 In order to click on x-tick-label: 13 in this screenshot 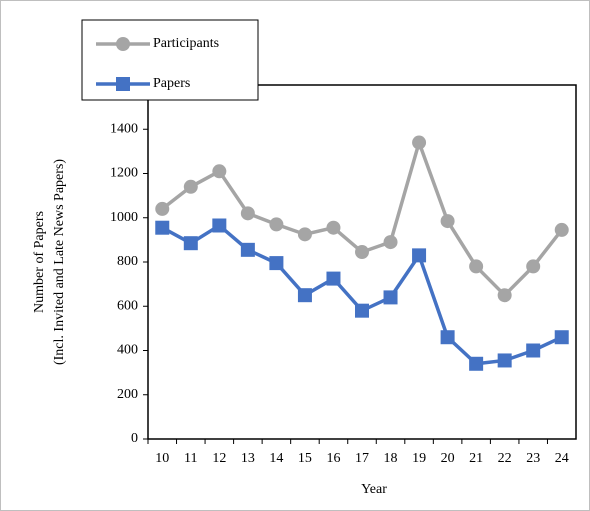, I will do `click(248, 458)`.